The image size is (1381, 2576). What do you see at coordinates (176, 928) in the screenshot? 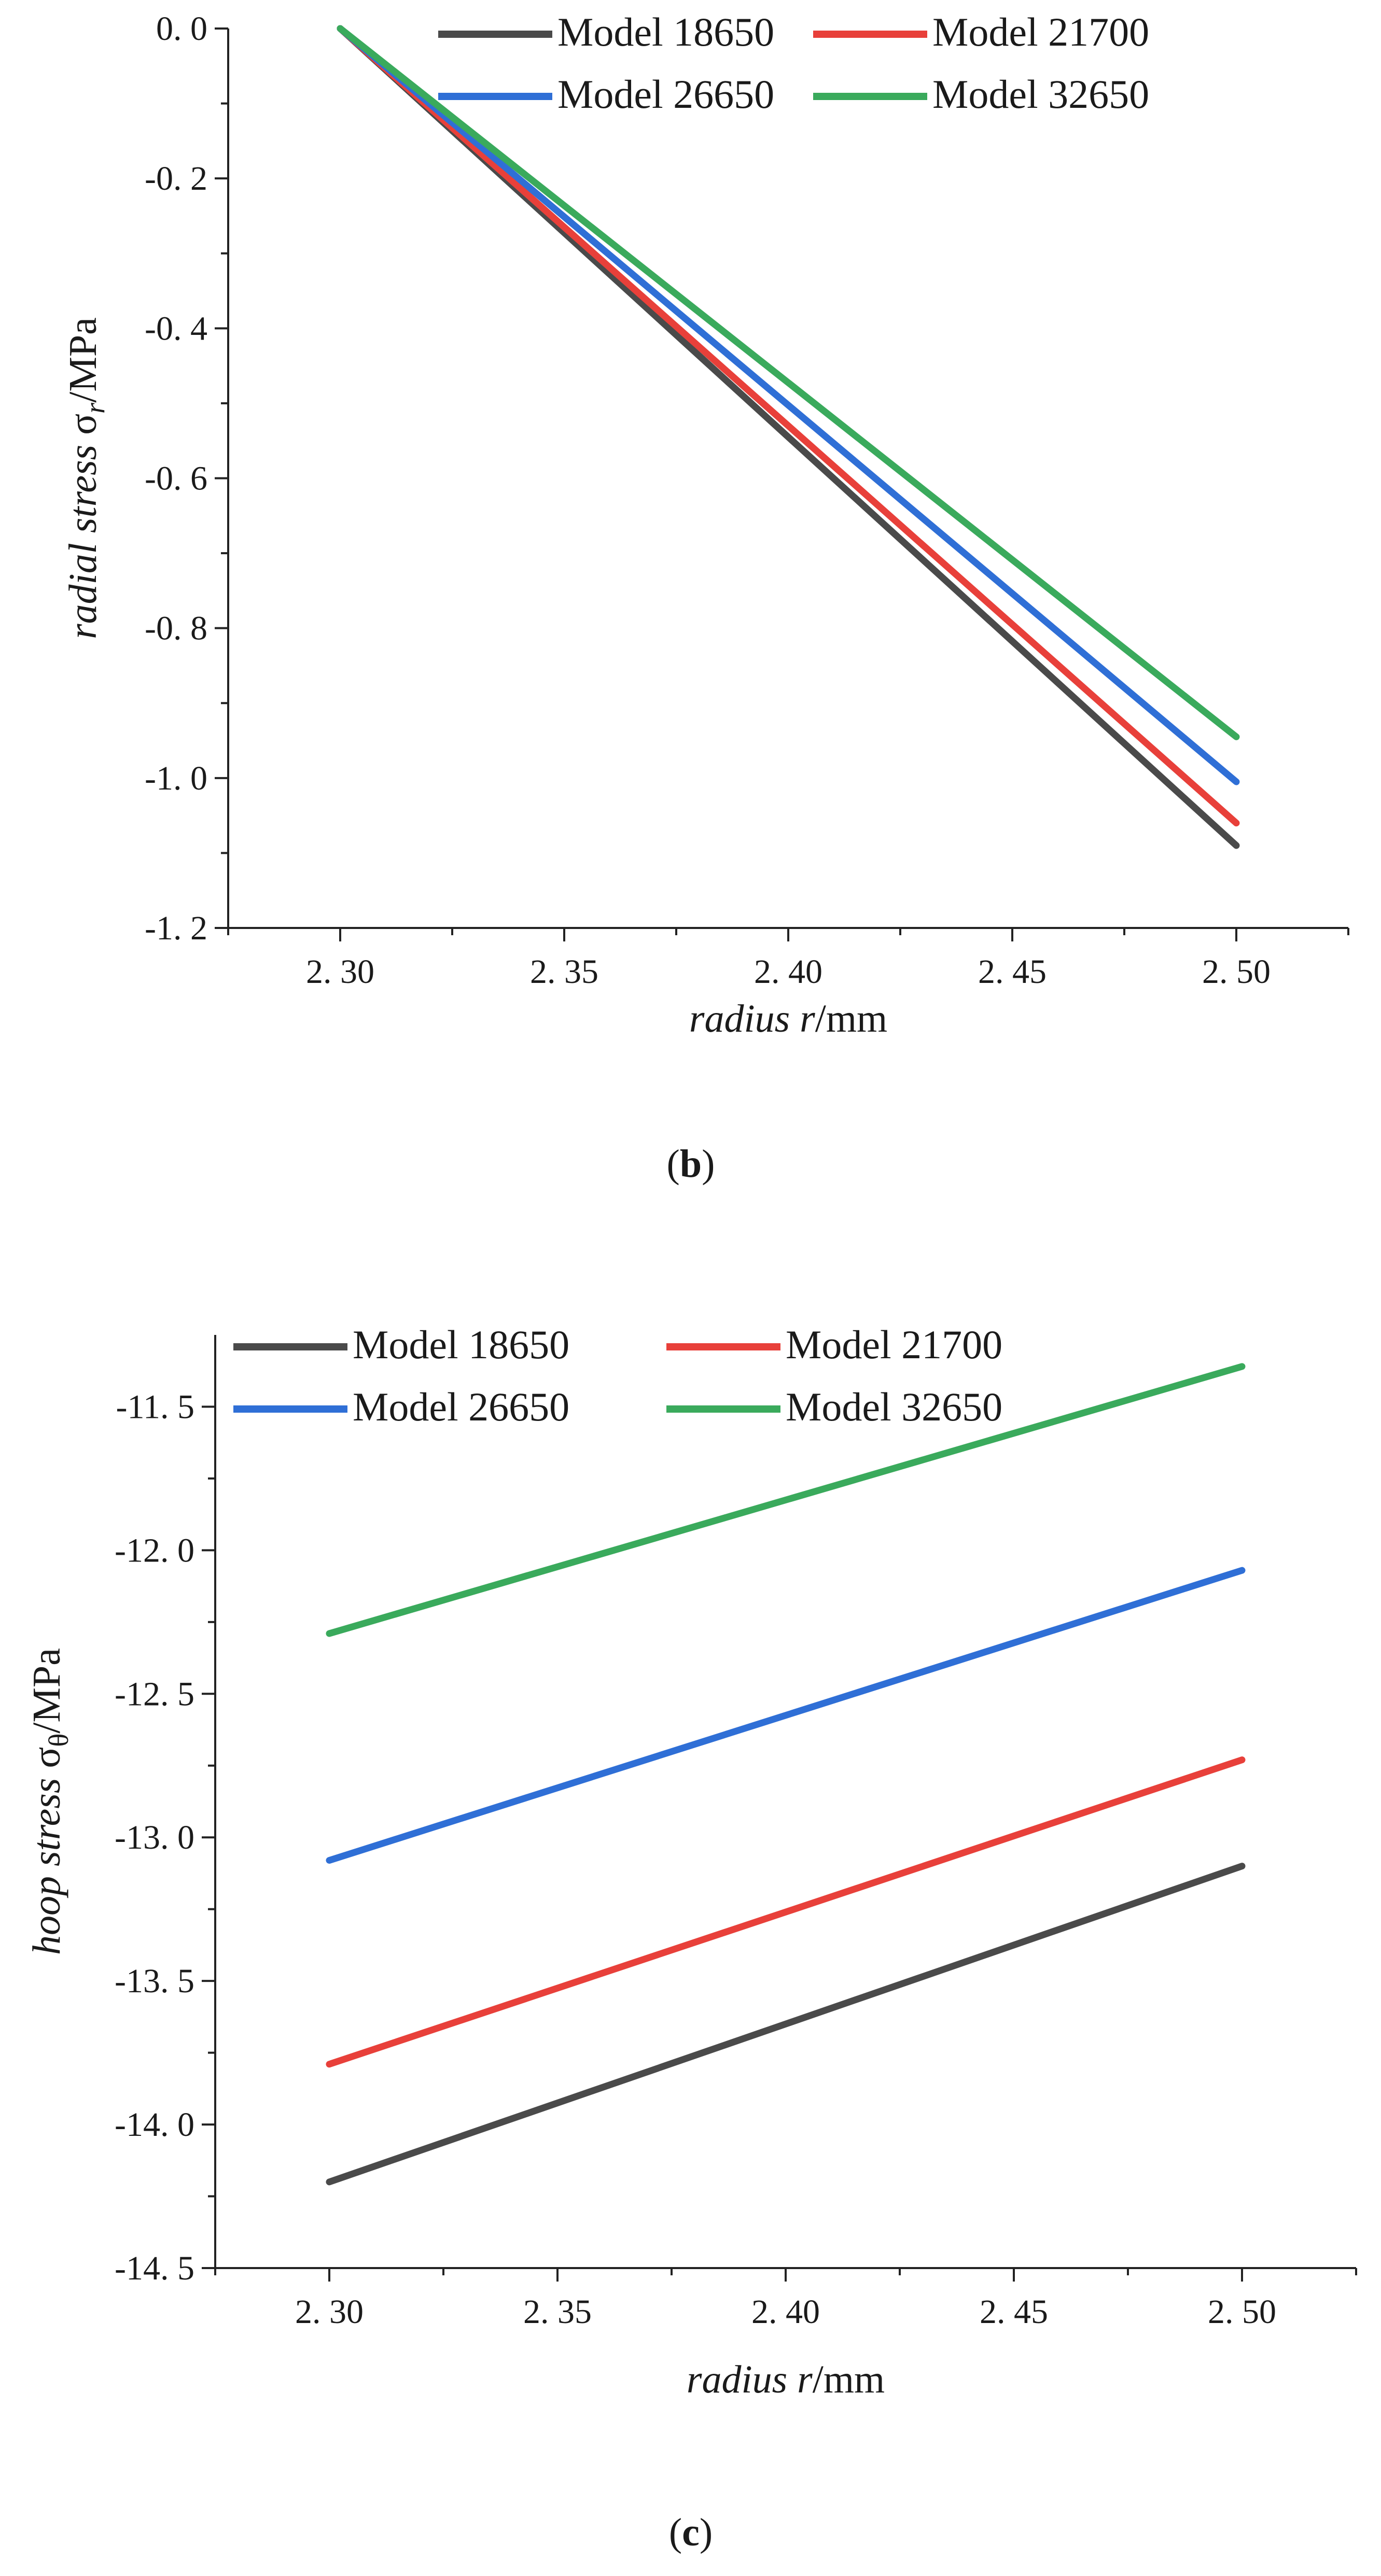
I see `y-tick-label: -1. 2` at bounding box center [176, 928].